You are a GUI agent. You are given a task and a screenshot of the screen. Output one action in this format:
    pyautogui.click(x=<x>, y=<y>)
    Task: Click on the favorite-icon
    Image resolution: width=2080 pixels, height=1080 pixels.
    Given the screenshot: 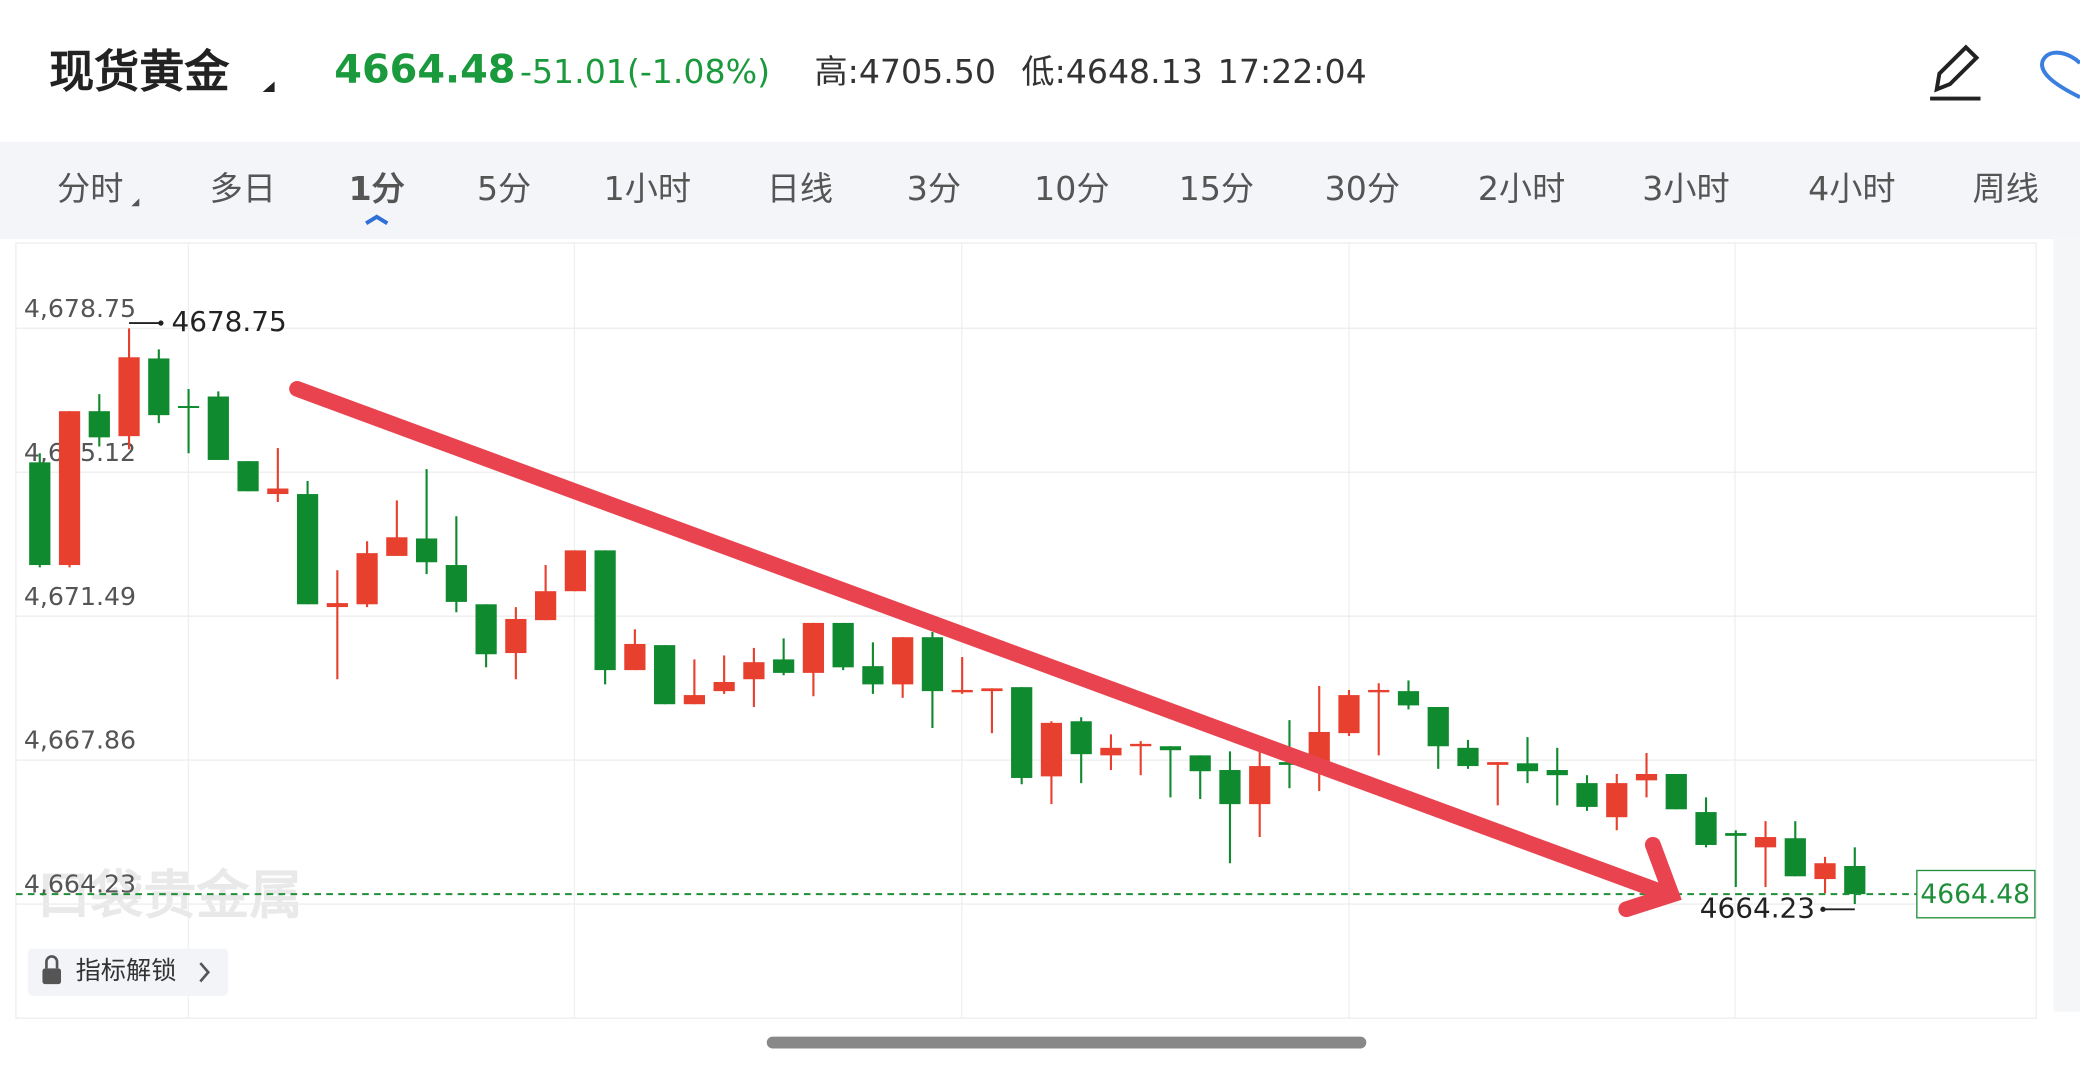 What is the action you would take?
    pyautogui.click(x=2060, y=74)
    